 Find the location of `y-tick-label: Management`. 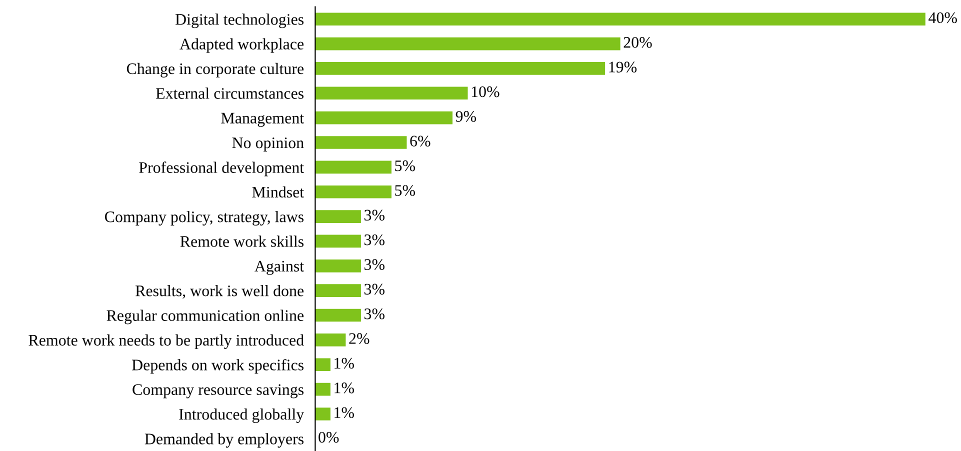

y-tick-label: Management is located at coordinates (262, 119).